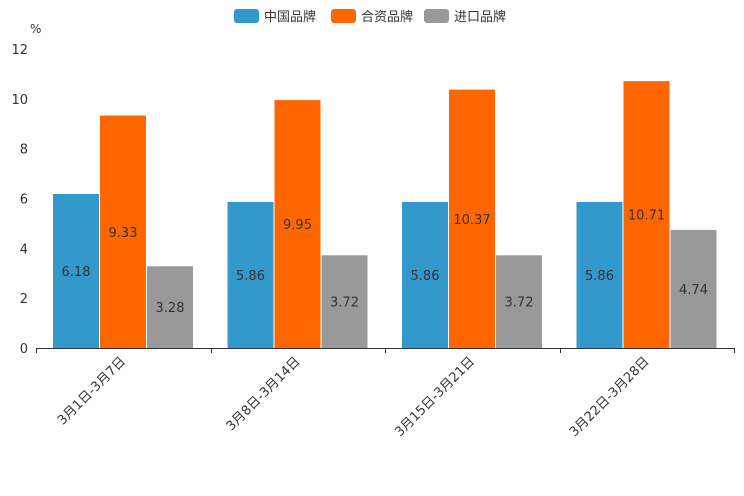  I want to click on x-category-label-4: 3月22日-3月28日, so click(610, 397).